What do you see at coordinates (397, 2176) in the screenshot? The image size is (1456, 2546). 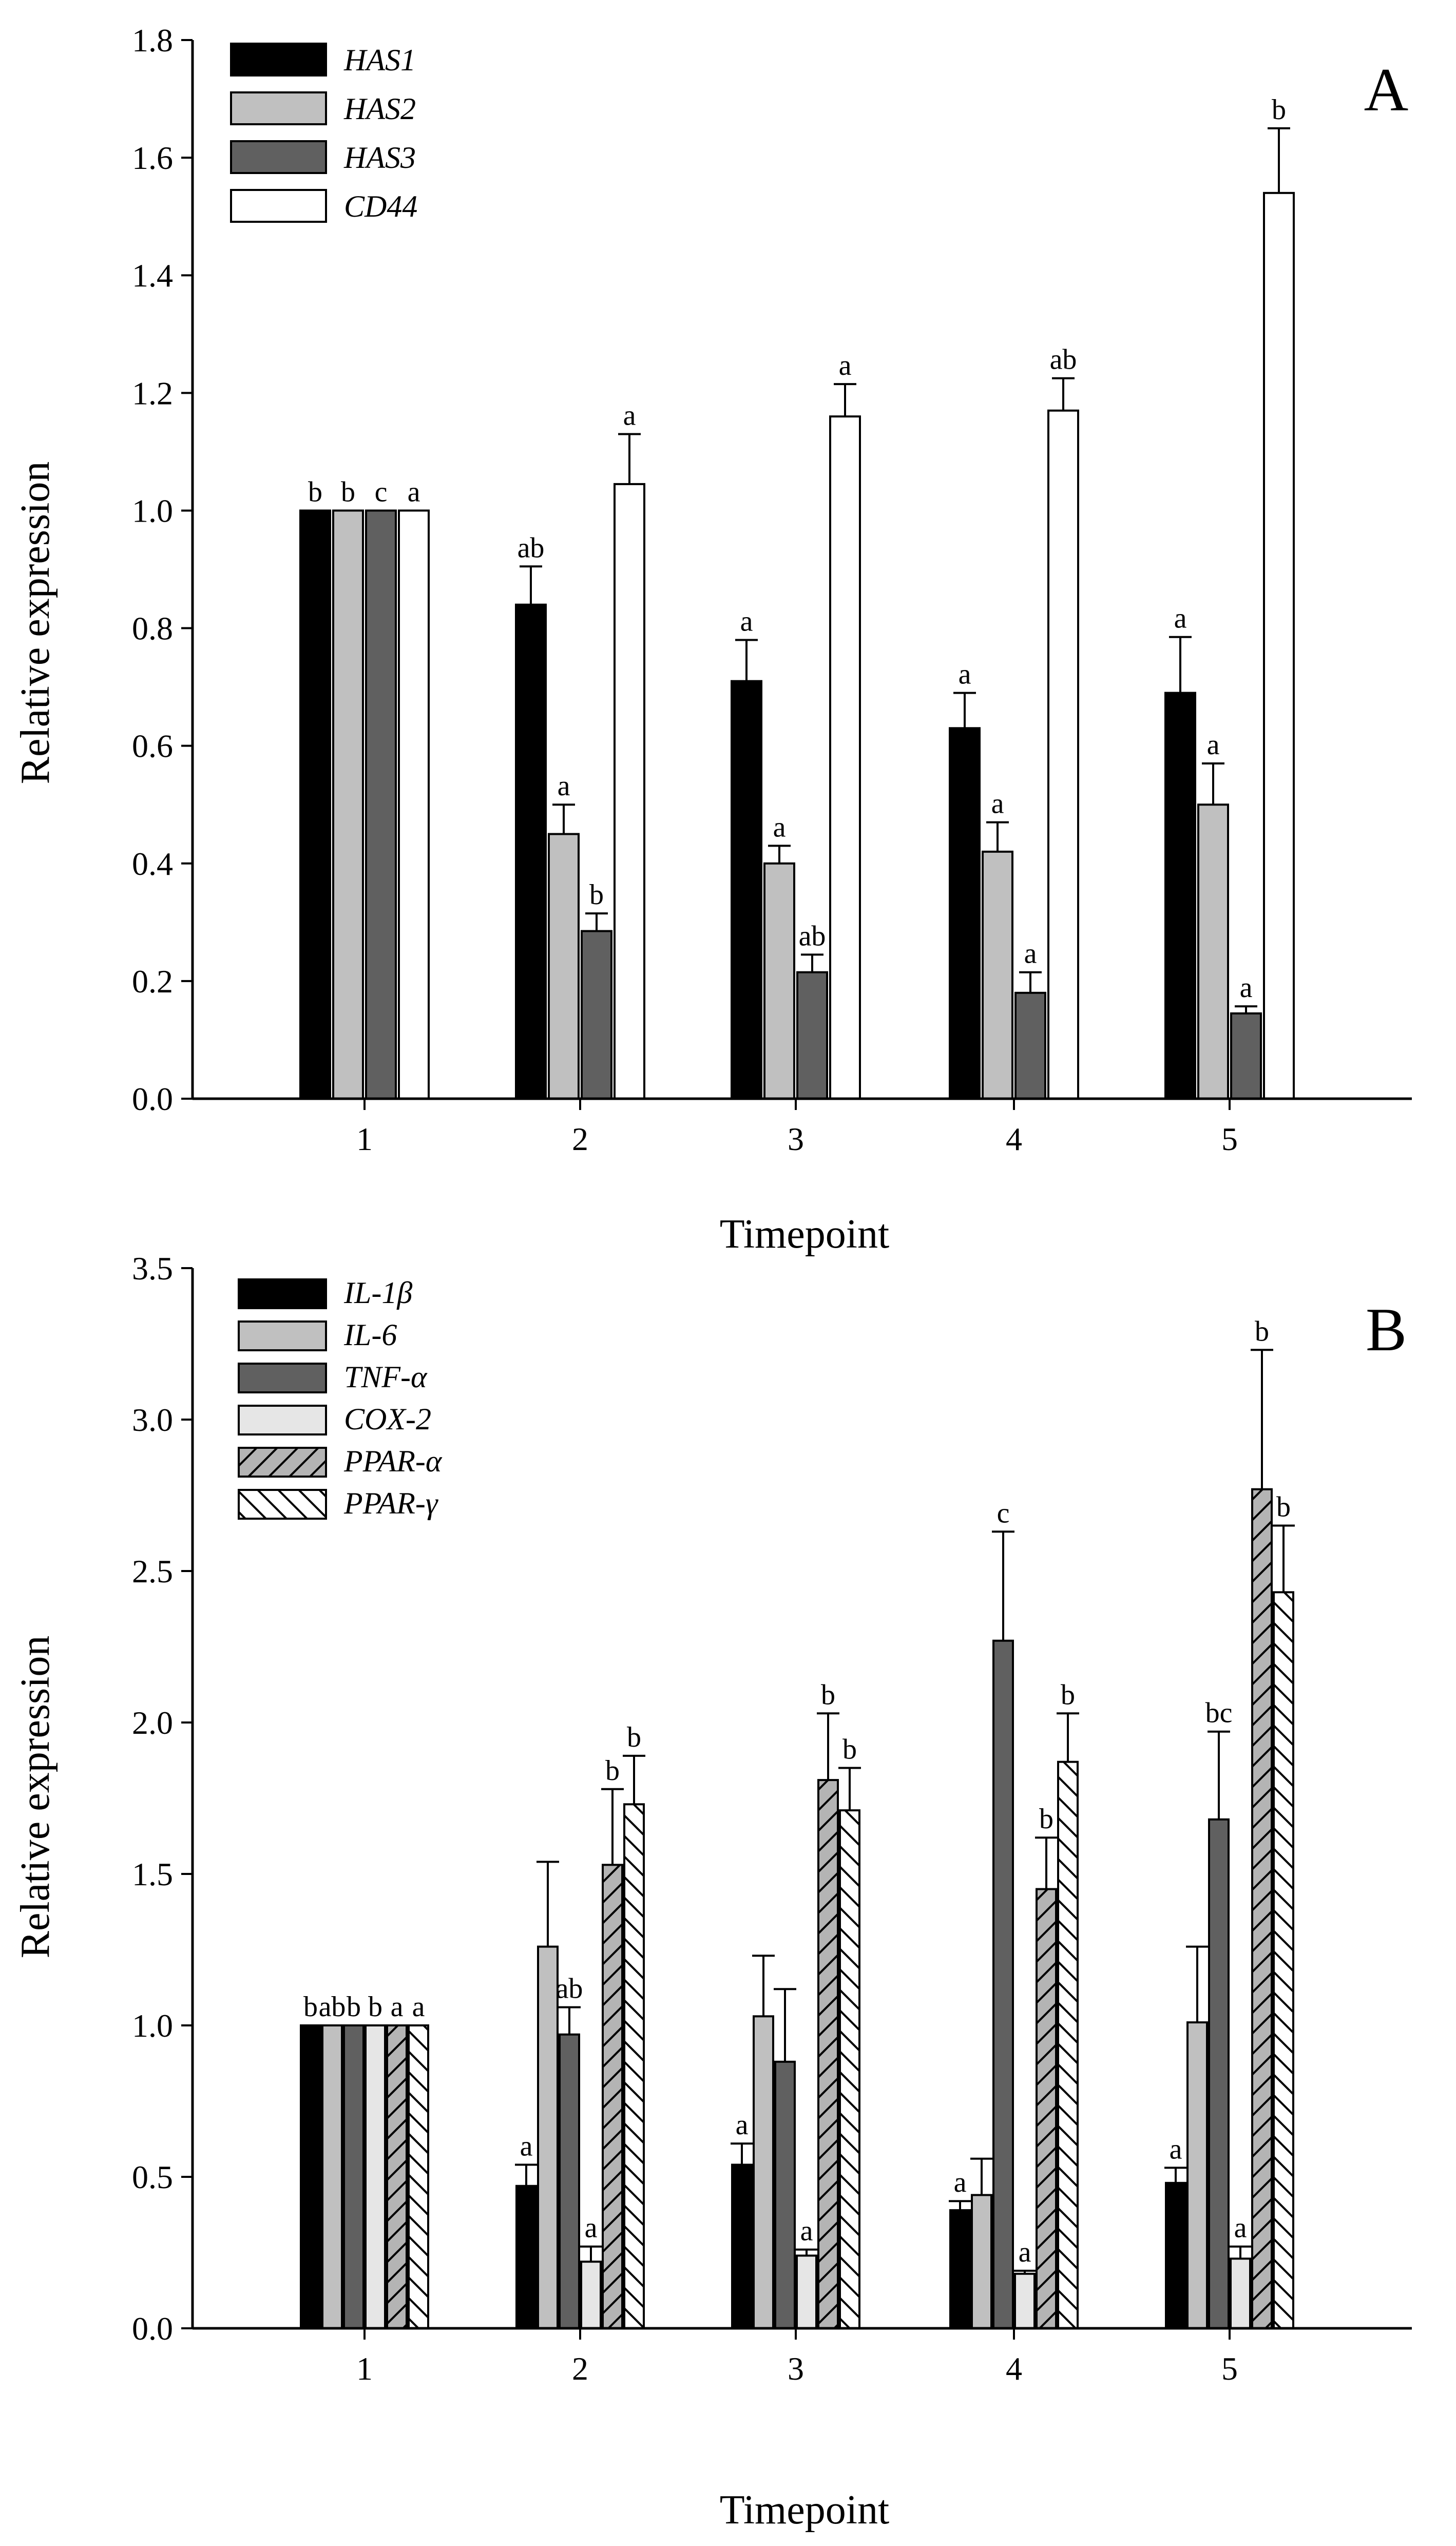 I see `panel-b-bar-ppar-t1` at bounding box center [397, 2176].